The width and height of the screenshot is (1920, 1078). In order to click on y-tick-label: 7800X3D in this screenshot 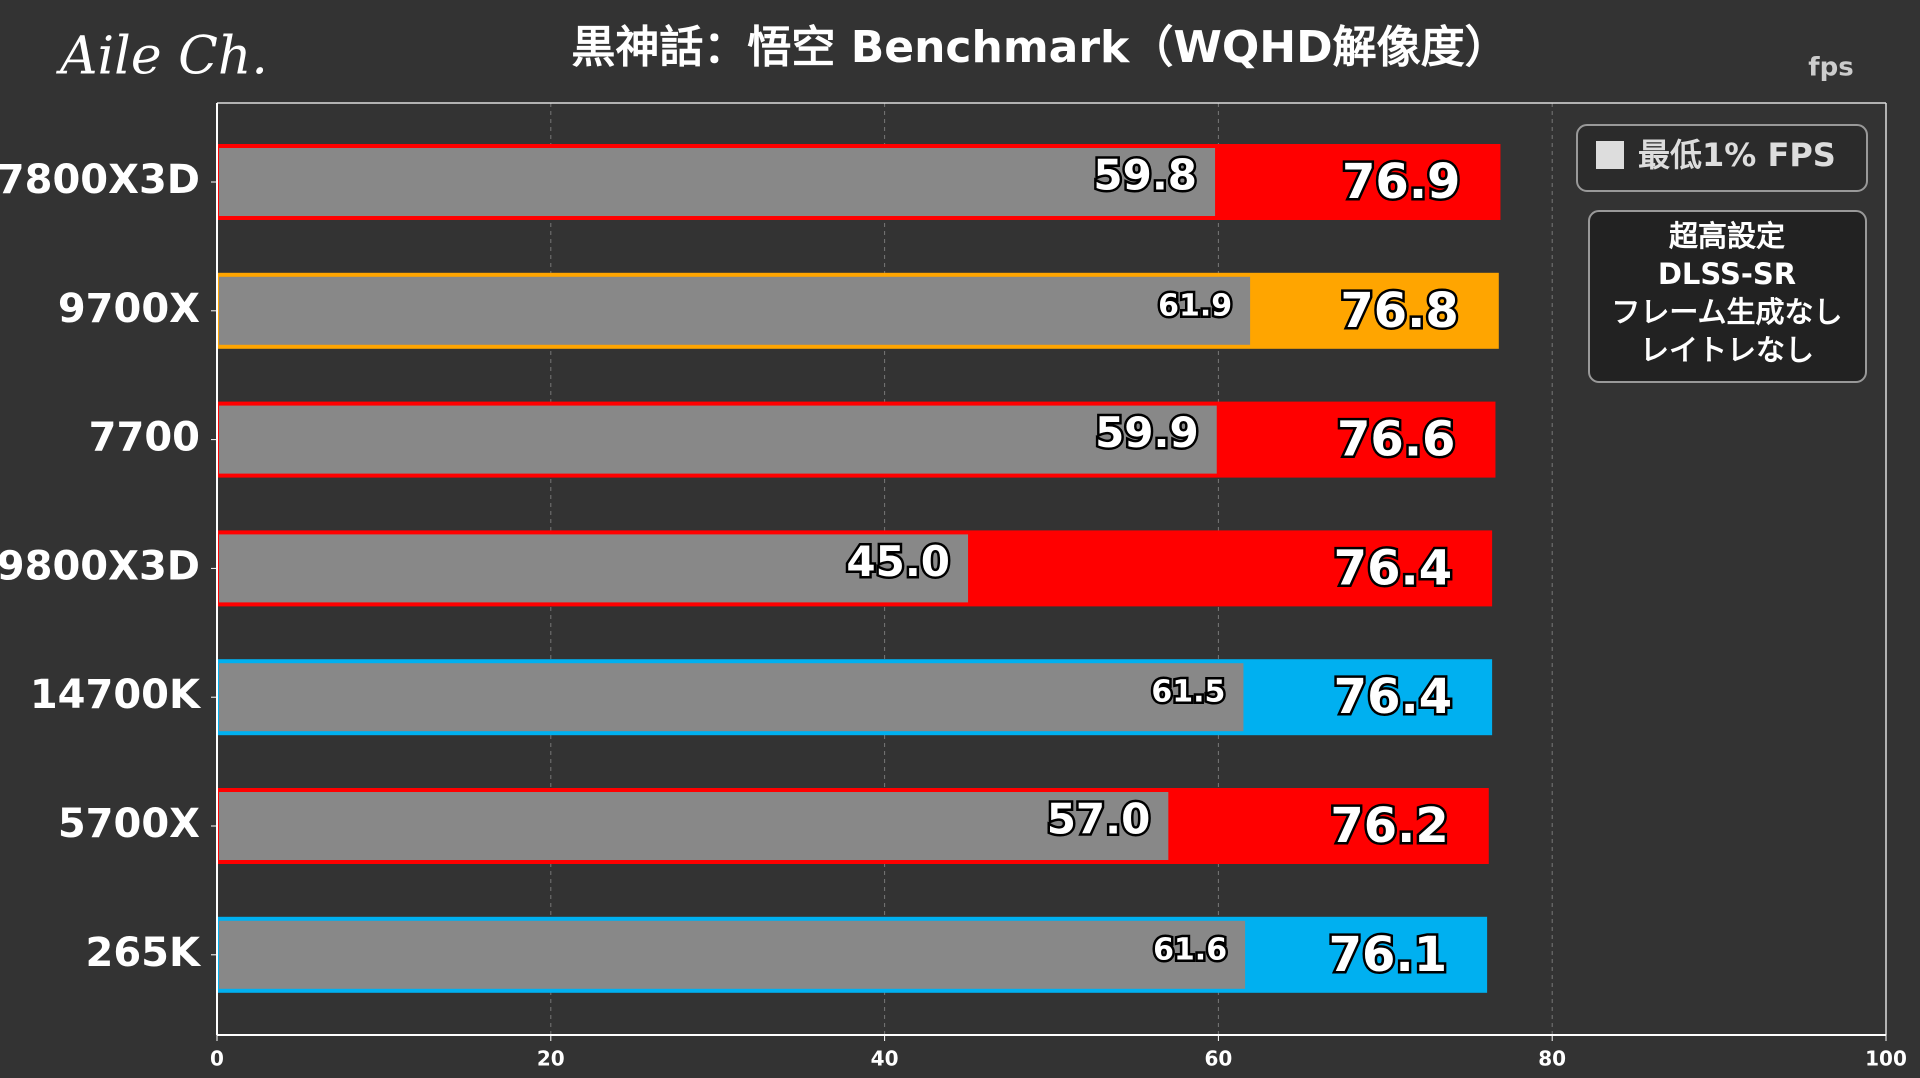, I will do `click(100, 180)`.